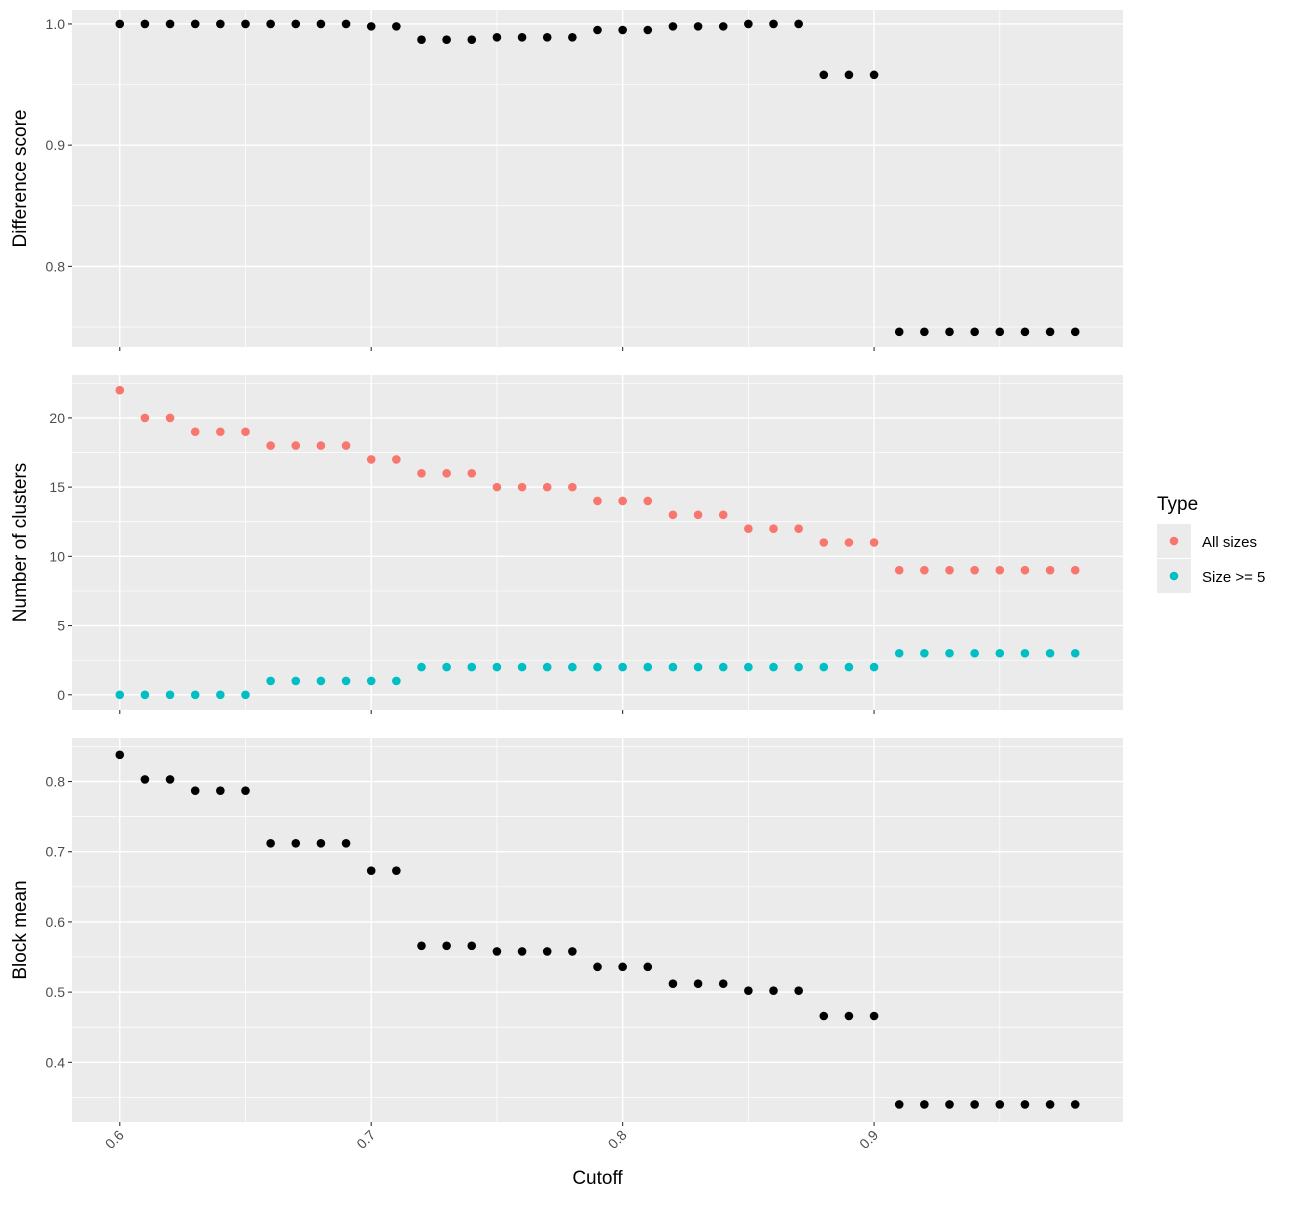 The width and height of the screenshot is (1300, 1205). What do you see at coordinates (61, 695) in the screenshot?
I see `y-tick-label: 0` at bounding box center [61, 695].